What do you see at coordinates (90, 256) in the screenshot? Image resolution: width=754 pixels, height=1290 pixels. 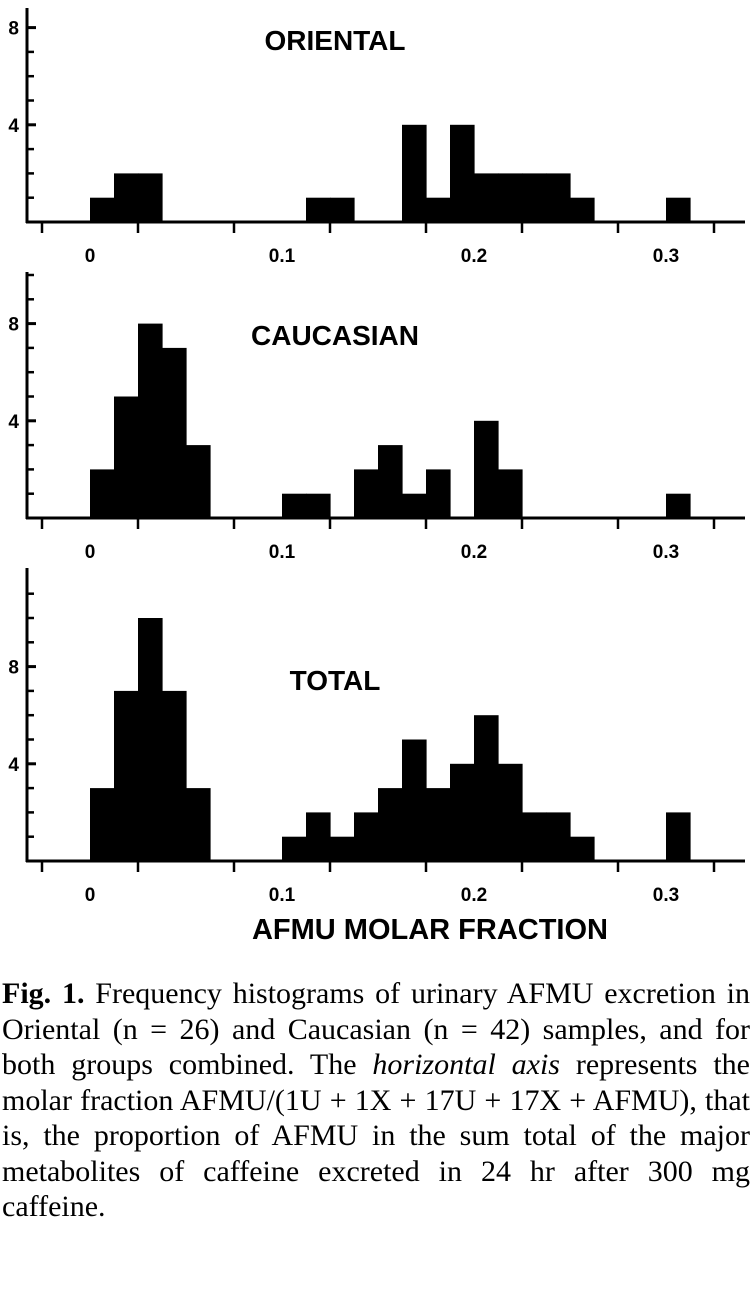 I see `oriental-x-tick-label: 0` at bounding box center [90, 256].